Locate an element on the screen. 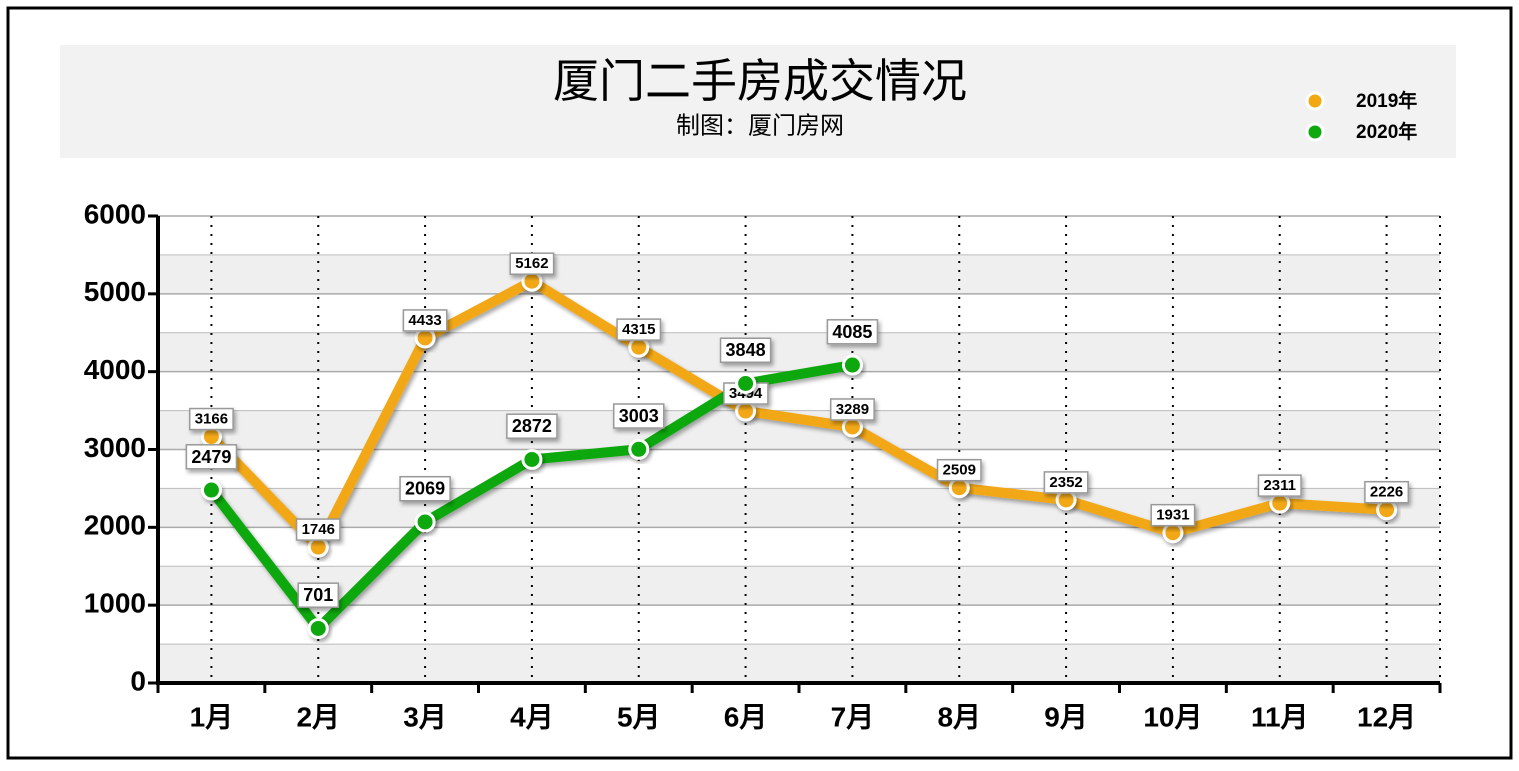  x-tick-label: 3月 is located at coordinates (425, 716).